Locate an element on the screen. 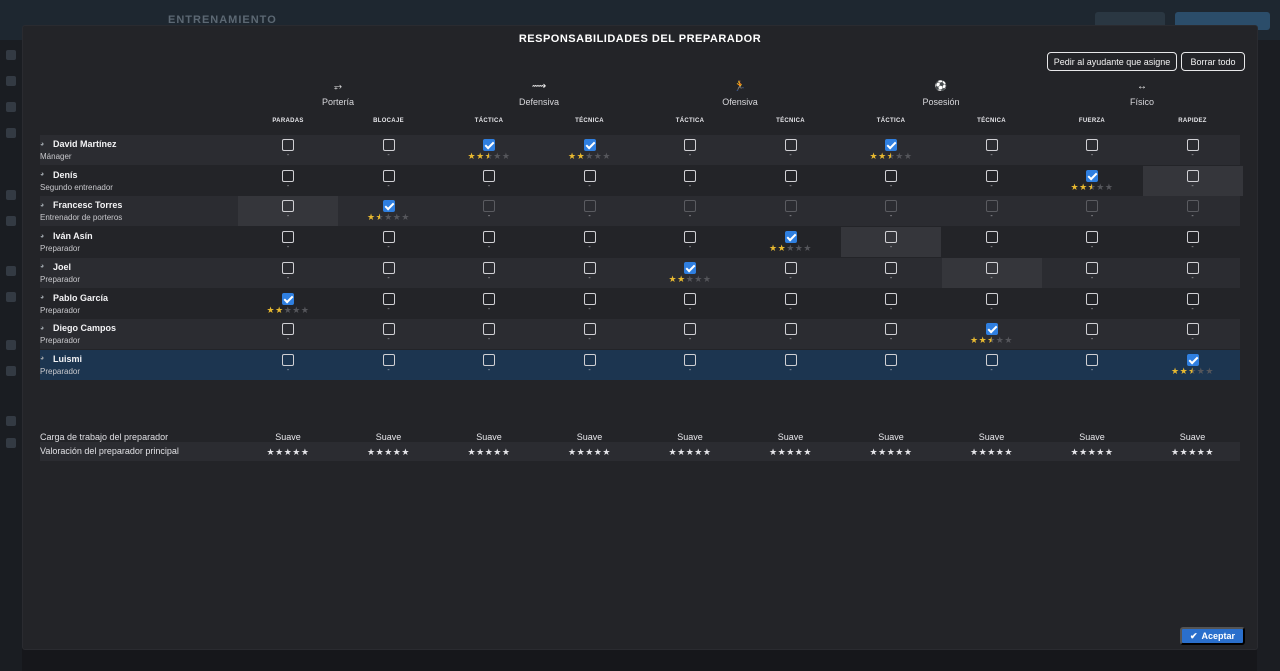 Image resolution: width=1280 pixels, height=671 pixels. coach-name: Denís is located at coordinates (65, 174).